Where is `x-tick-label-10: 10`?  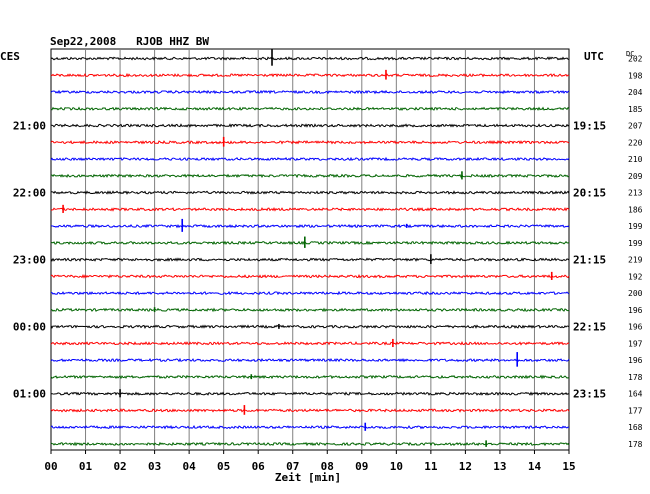
x-tick-label-10: 10 is located at coordinates (396, 466).